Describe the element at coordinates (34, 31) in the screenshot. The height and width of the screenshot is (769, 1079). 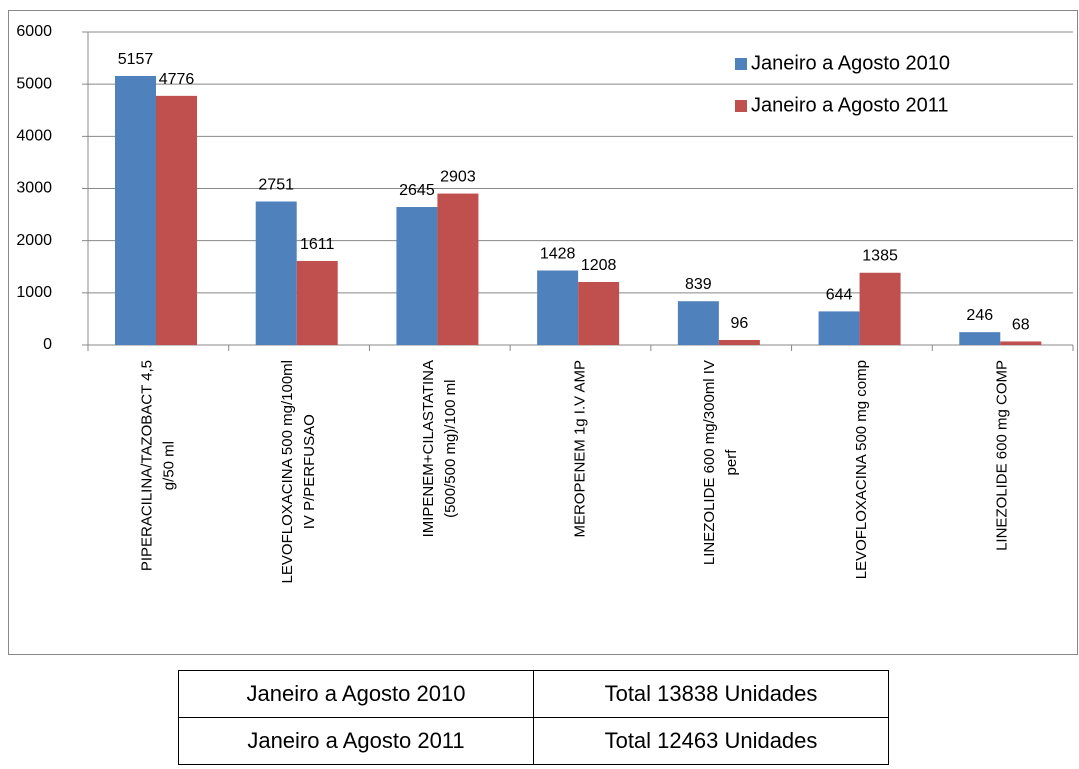
I see `y-tick-label: 6000` at that location.